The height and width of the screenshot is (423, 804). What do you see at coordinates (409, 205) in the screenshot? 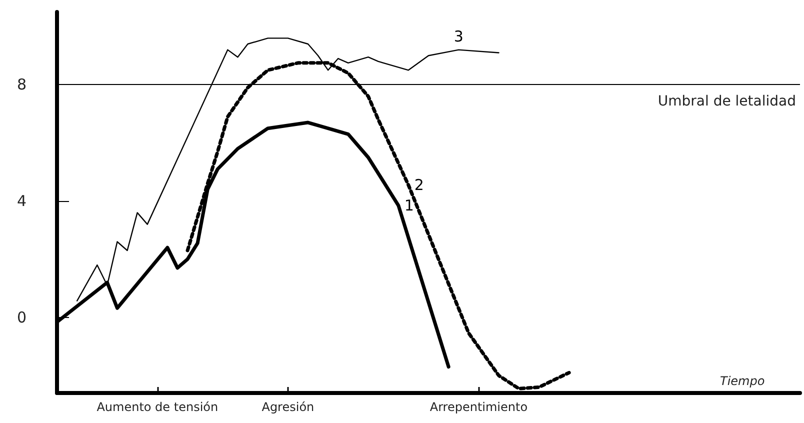
I see `series-label: 1` at bounding box center [409, 205].